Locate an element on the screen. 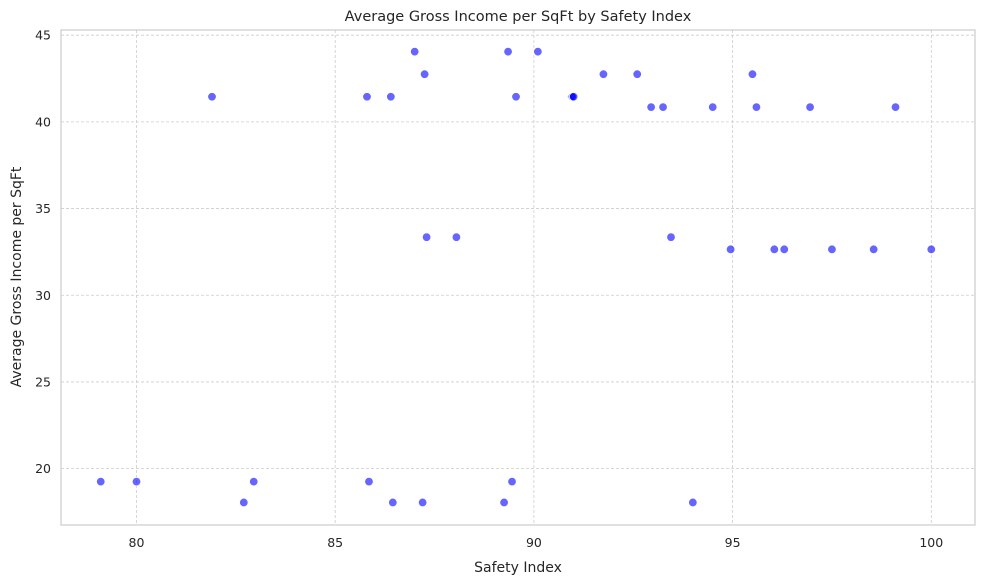 The image size is (984, 584). x-tick-label: 90 is located at coordinates (534, 542).